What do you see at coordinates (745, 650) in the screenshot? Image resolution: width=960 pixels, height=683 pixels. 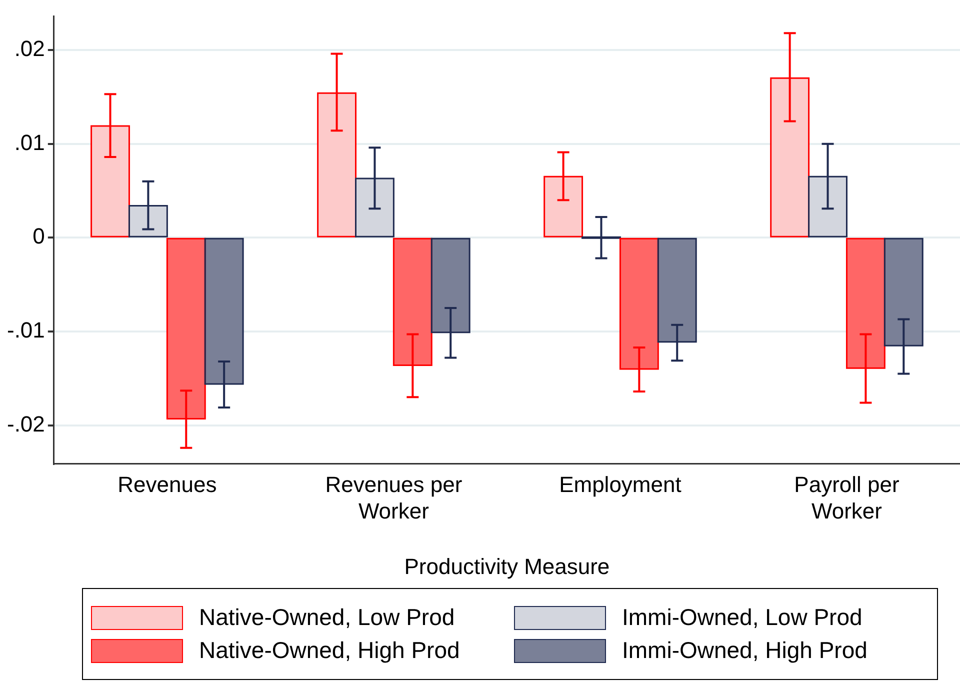 I see `legend-label: Immi-Owned, High Prod` at bounding box center [745, 650].